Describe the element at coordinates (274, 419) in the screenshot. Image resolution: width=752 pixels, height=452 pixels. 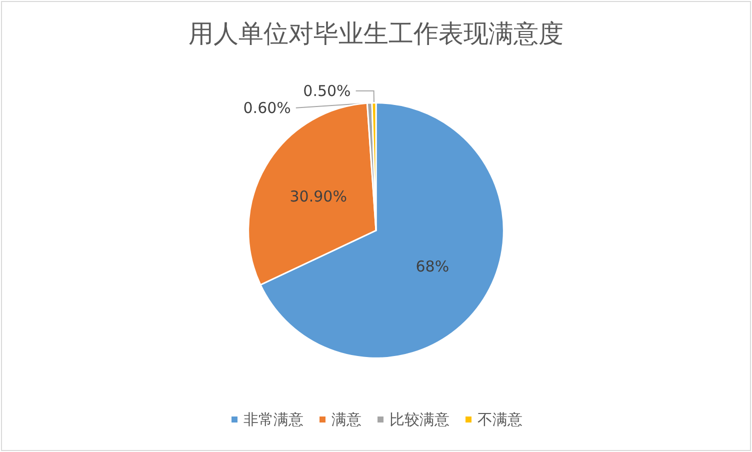
I see `legend-label: 非常满意` at that location.